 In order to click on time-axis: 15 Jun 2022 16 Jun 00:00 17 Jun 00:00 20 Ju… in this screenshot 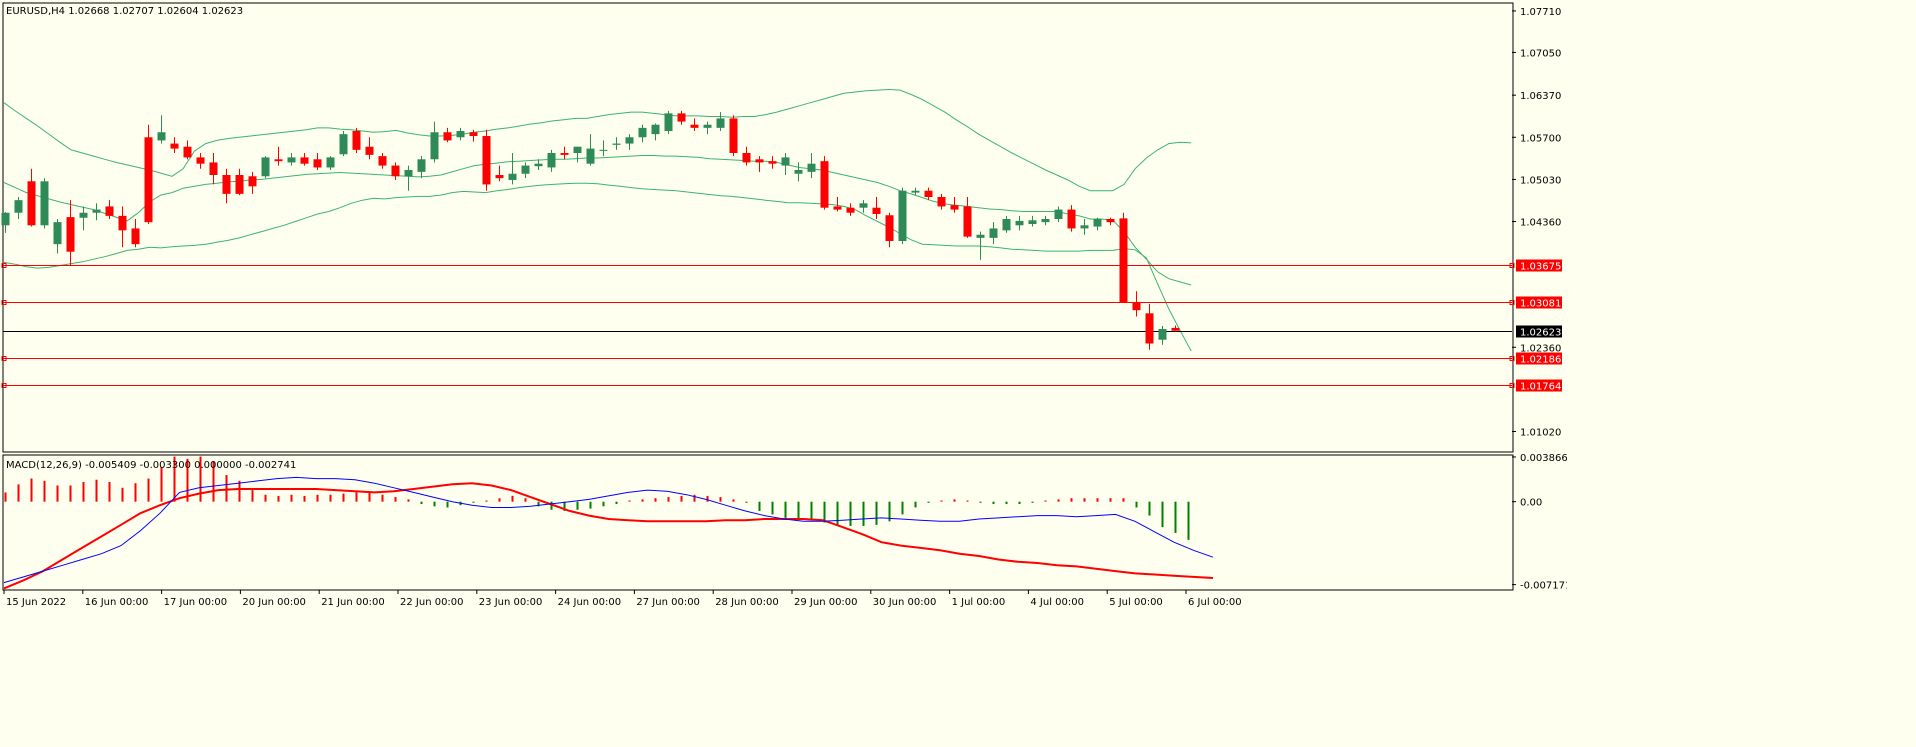, I will do `click(622, 599)`.